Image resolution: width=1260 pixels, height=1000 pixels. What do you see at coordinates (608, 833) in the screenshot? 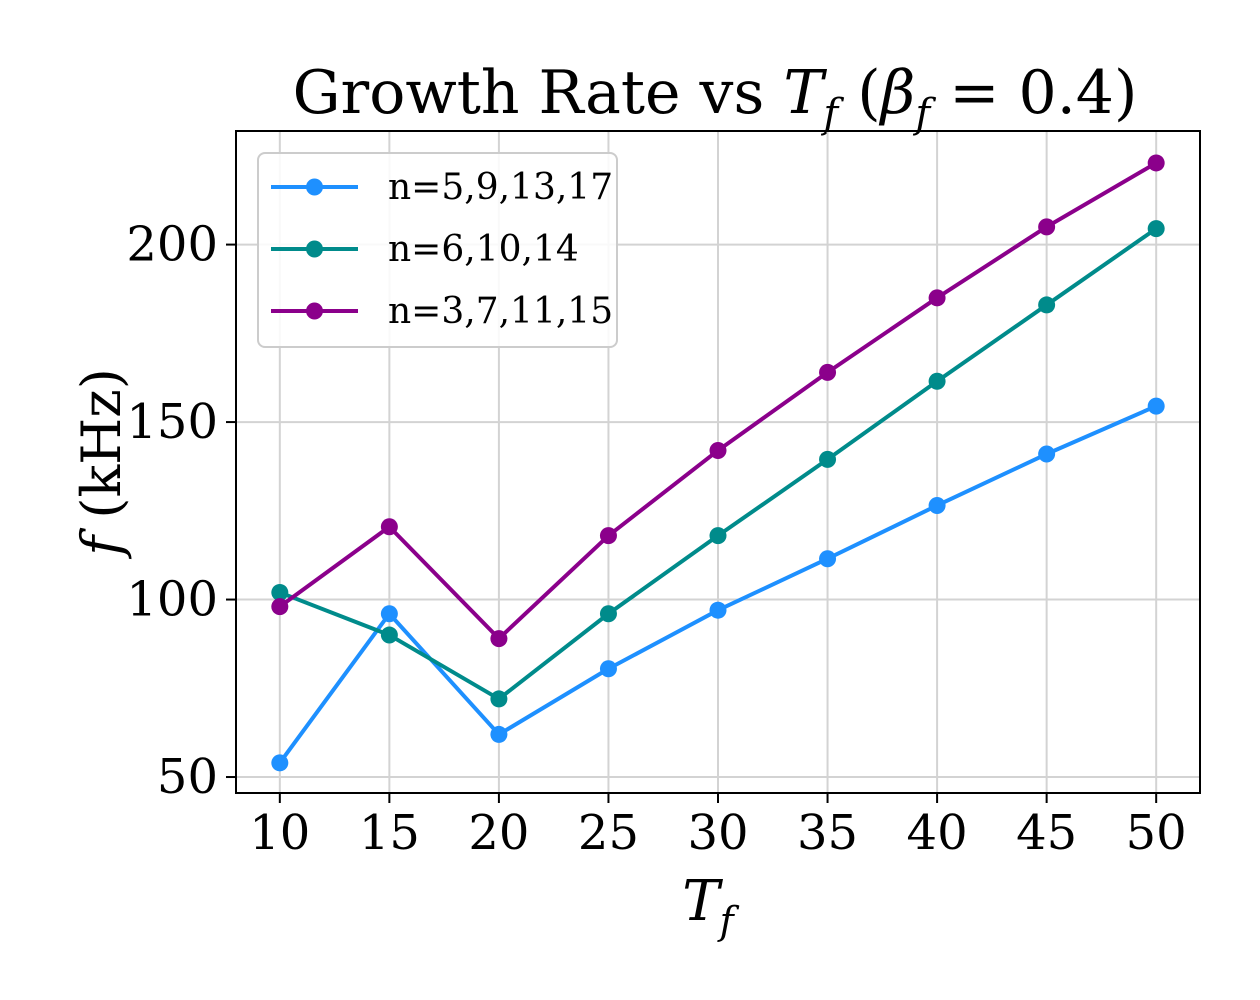
I see `x-tick-label: 25` at bounding box center [608, 833].